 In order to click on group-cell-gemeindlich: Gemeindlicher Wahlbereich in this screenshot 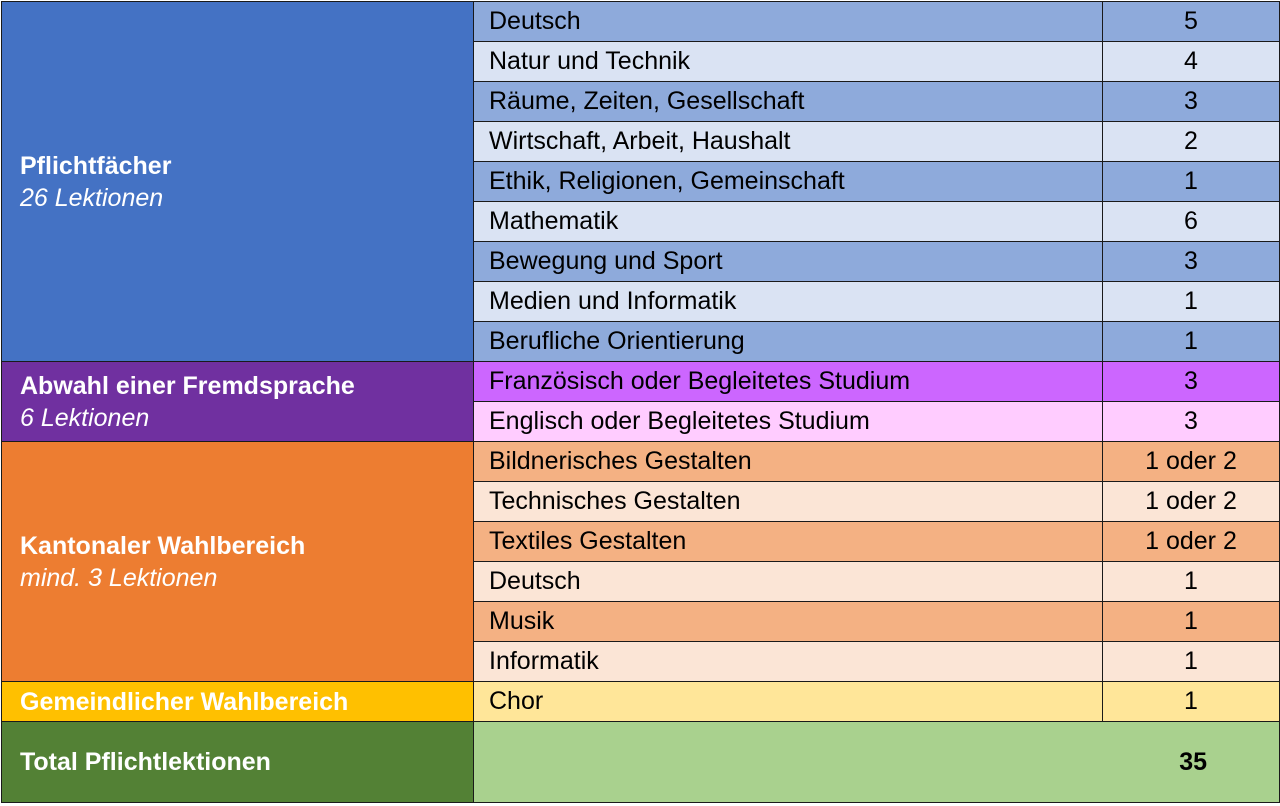, I will do `click(237, 701)`.